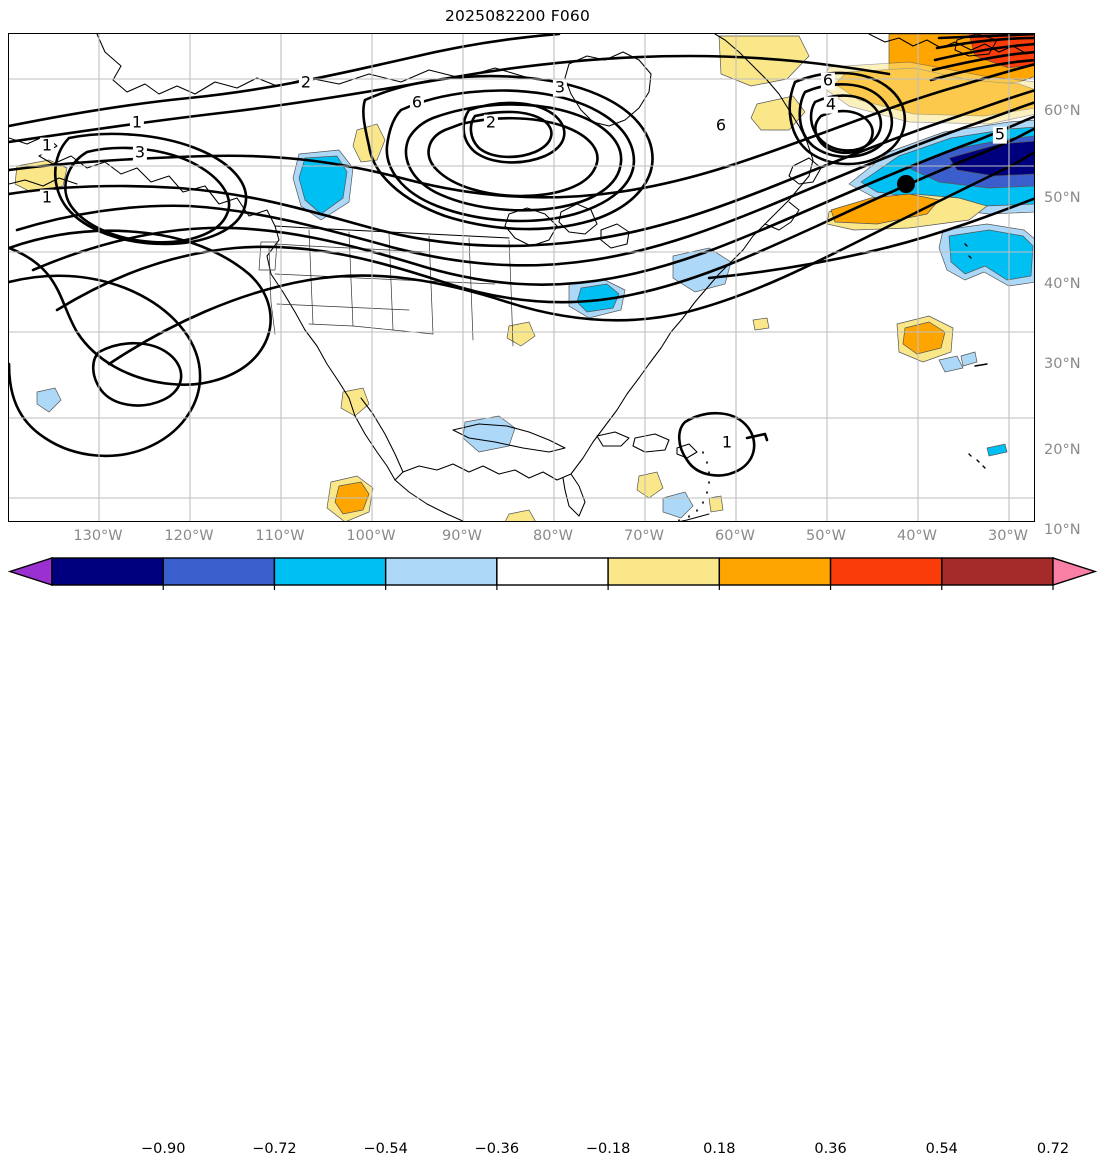  What do you see at coordinates (1062, 111) in the screenshot?
I see `lat-tick-label: 60°N` at bounding box center [1062, 111].